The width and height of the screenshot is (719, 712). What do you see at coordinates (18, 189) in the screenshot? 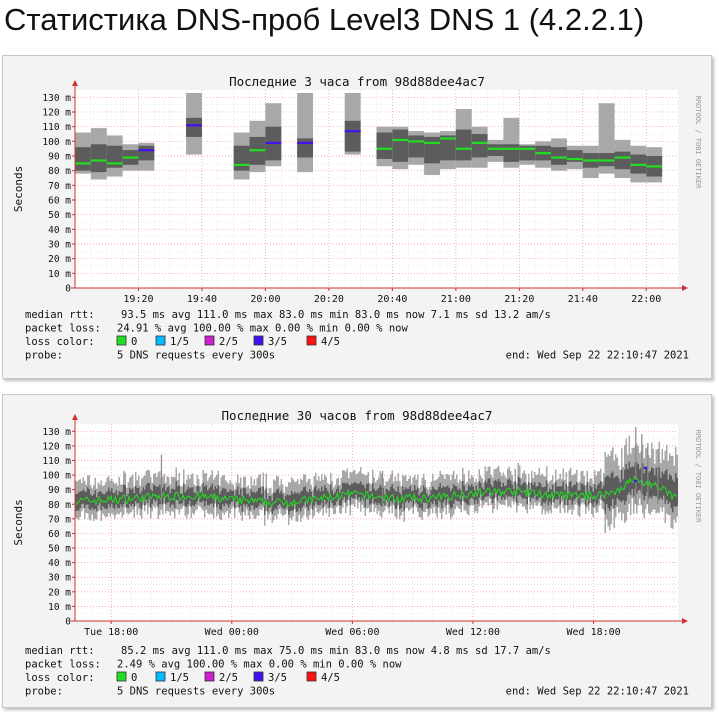
I see `y-axis-label: Seconds` at bounding box center [18, 189].